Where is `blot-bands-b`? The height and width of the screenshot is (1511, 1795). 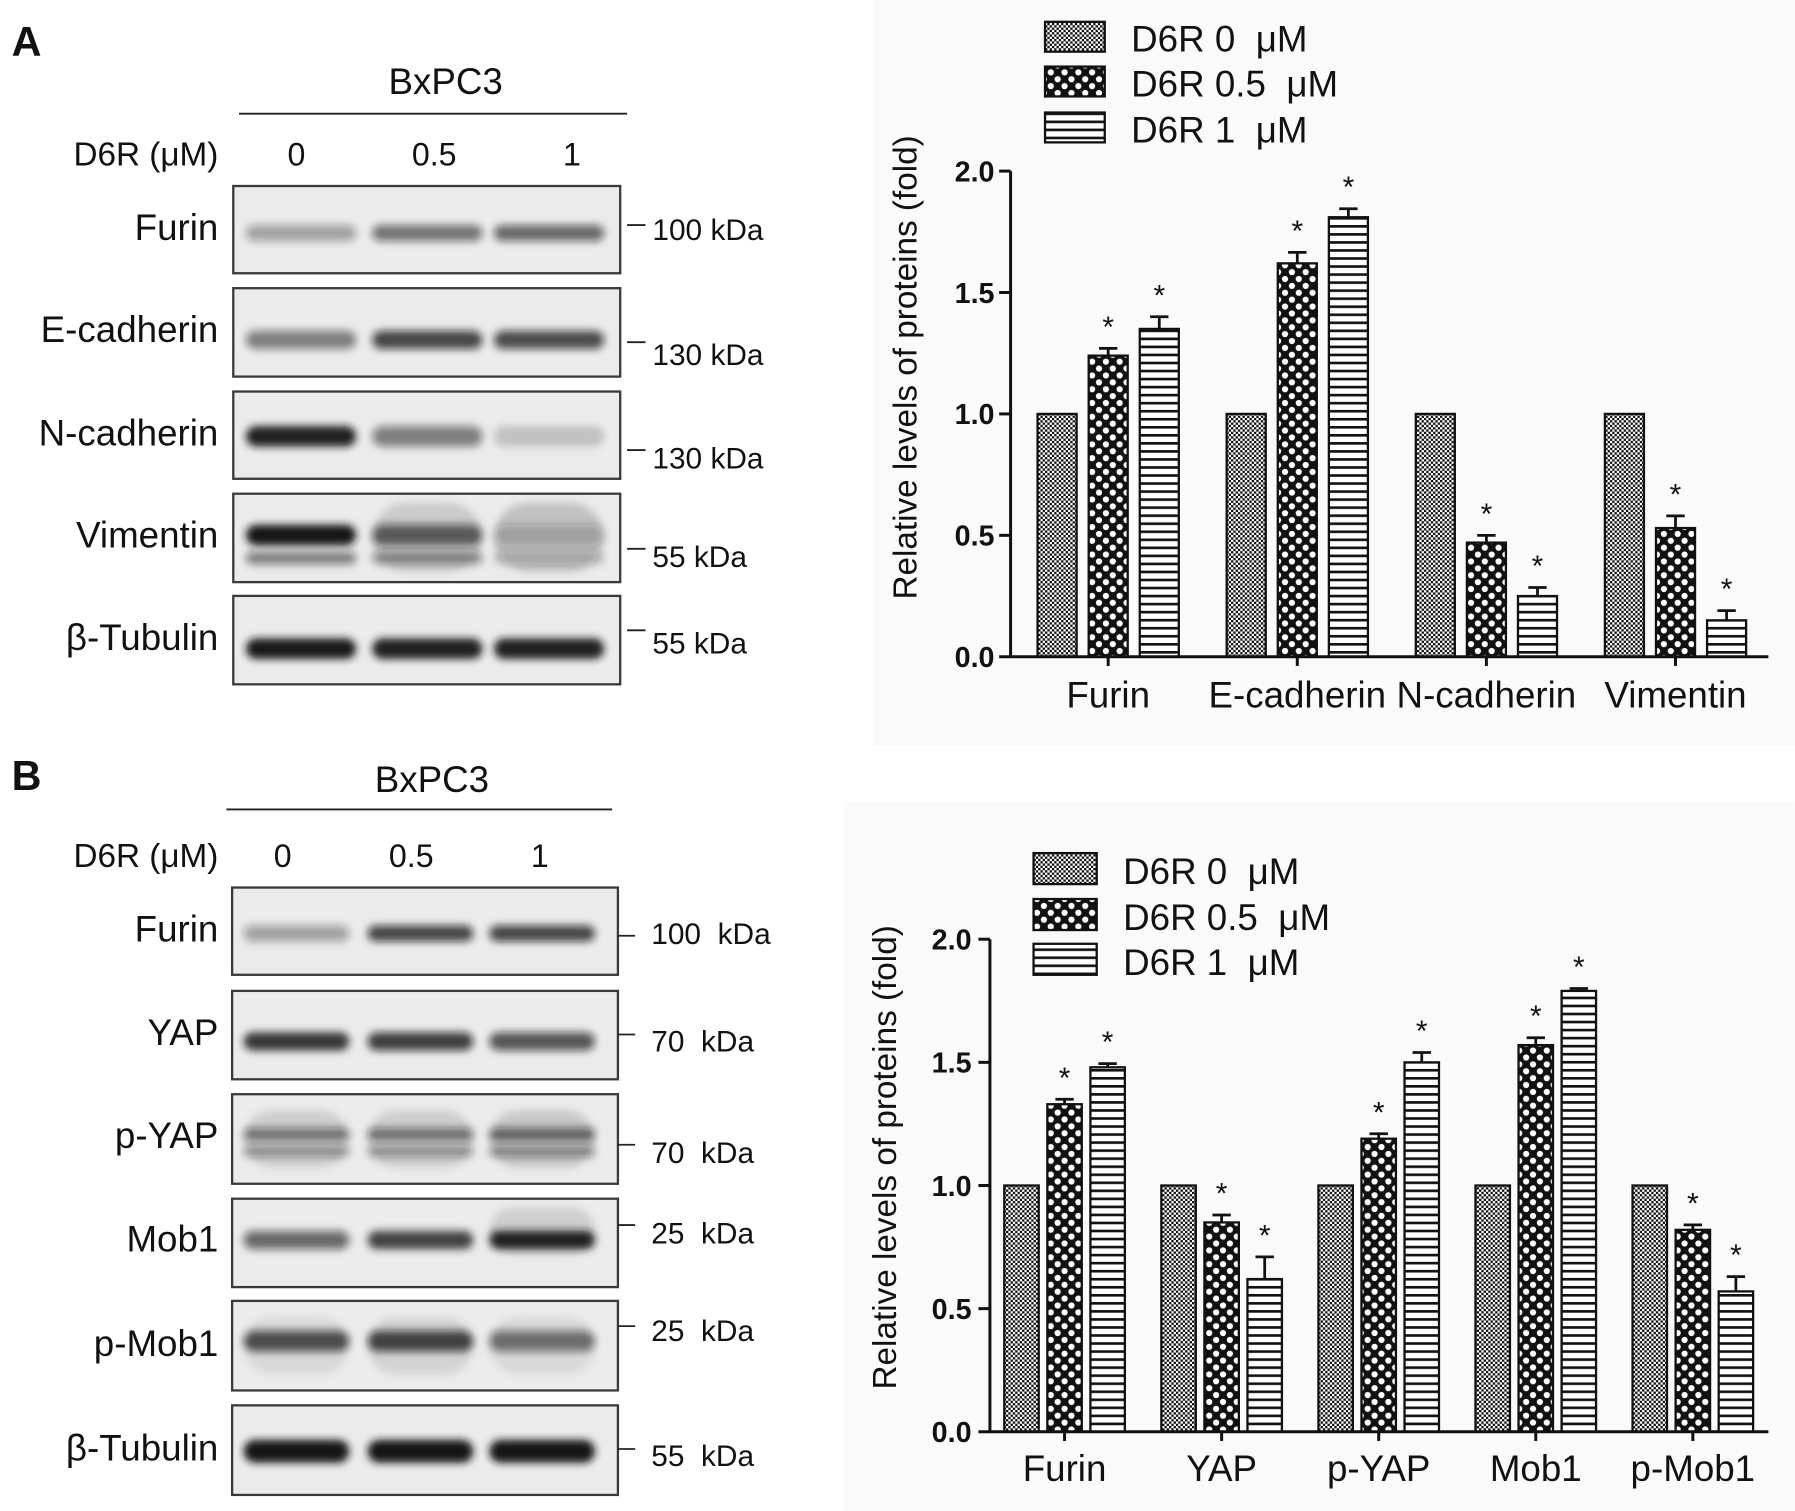 blot-bands-b is located at coordinates (419, 1194).